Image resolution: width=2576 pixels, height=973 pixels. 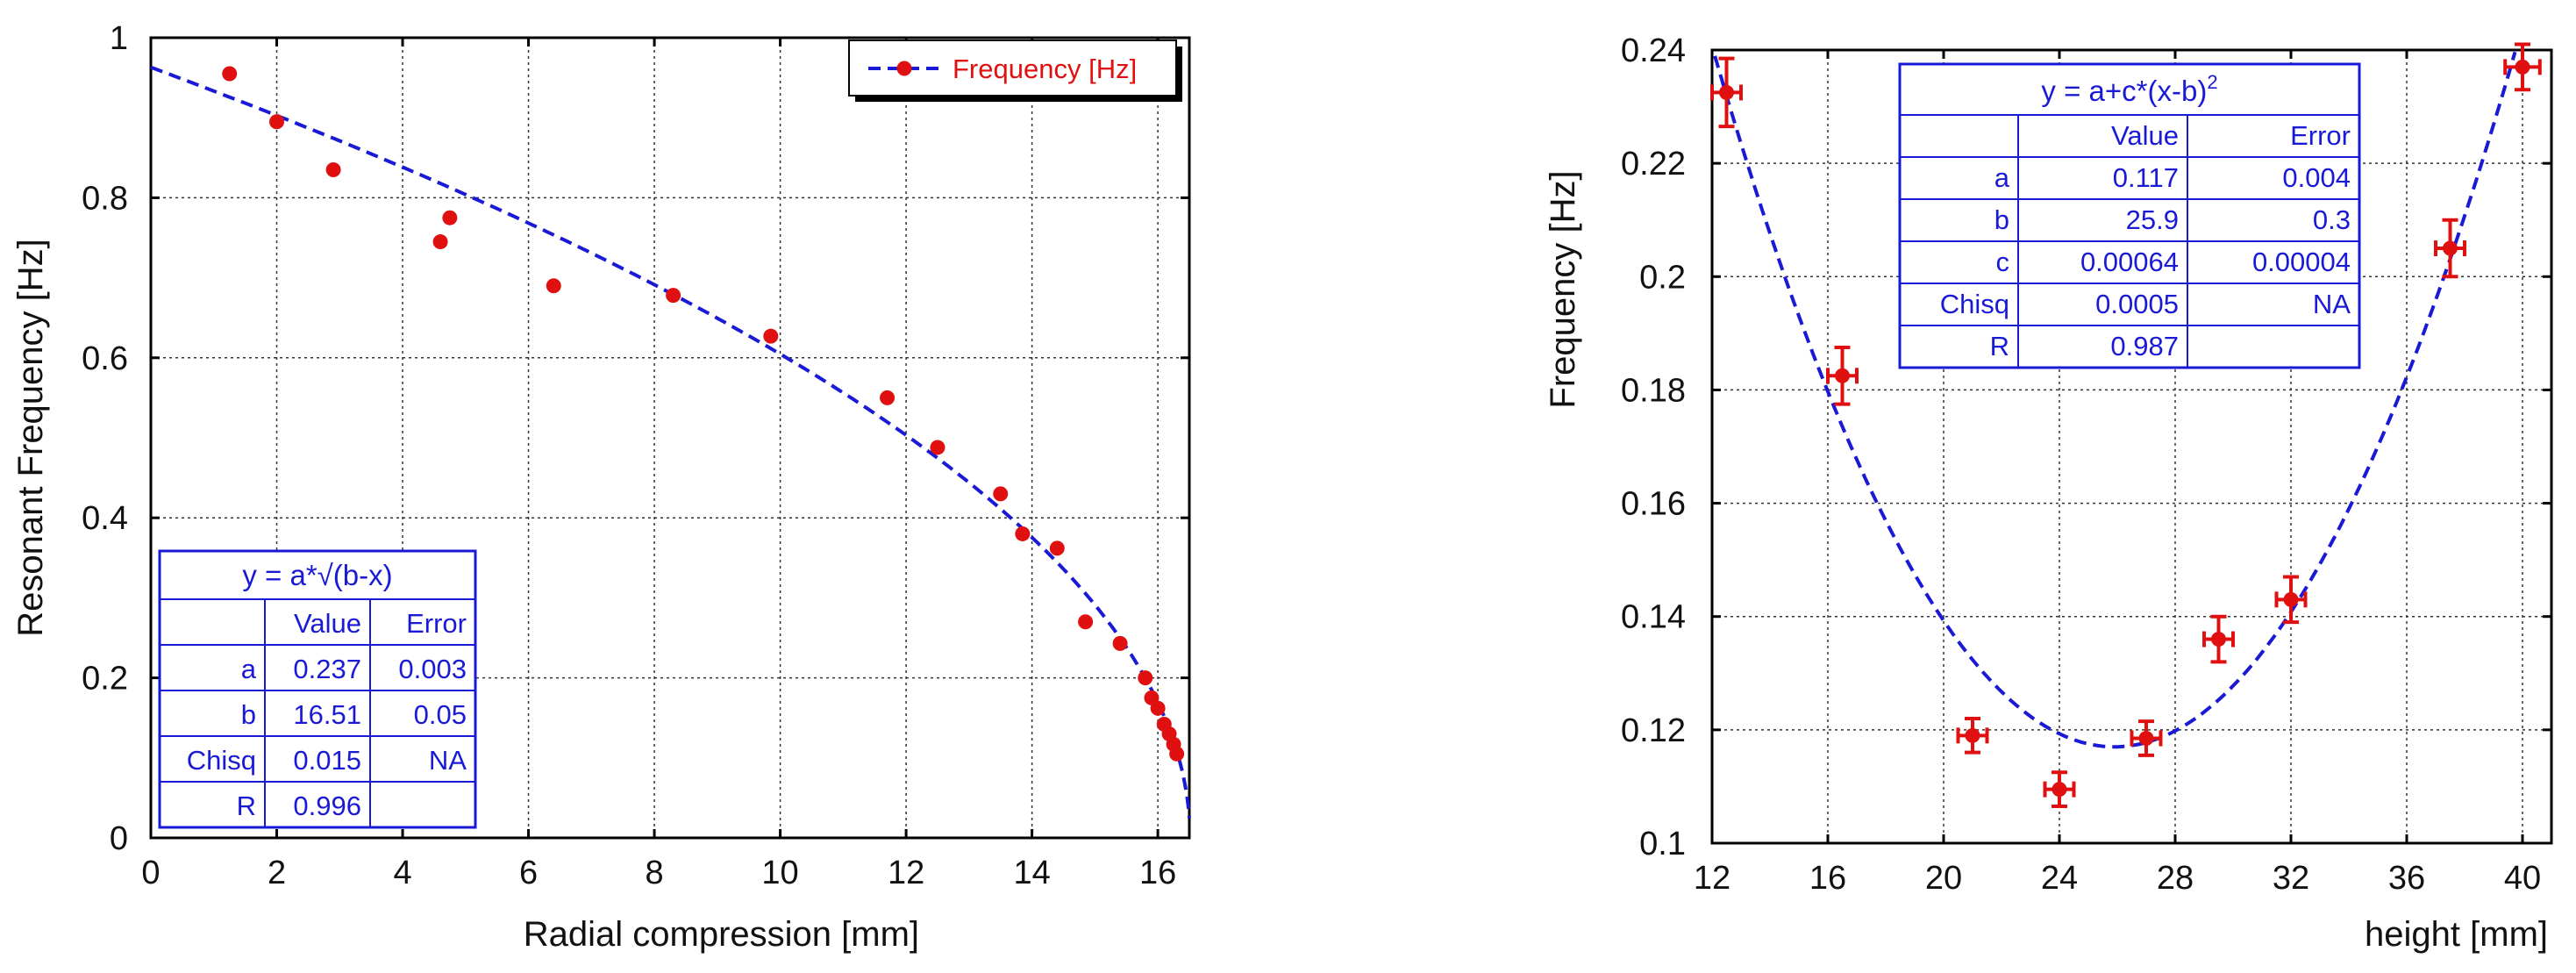 What do you see at coordinates (2291, 878) in the screenshot?
I see `x-tick-label: 32` at bounding box center [2291, 878].